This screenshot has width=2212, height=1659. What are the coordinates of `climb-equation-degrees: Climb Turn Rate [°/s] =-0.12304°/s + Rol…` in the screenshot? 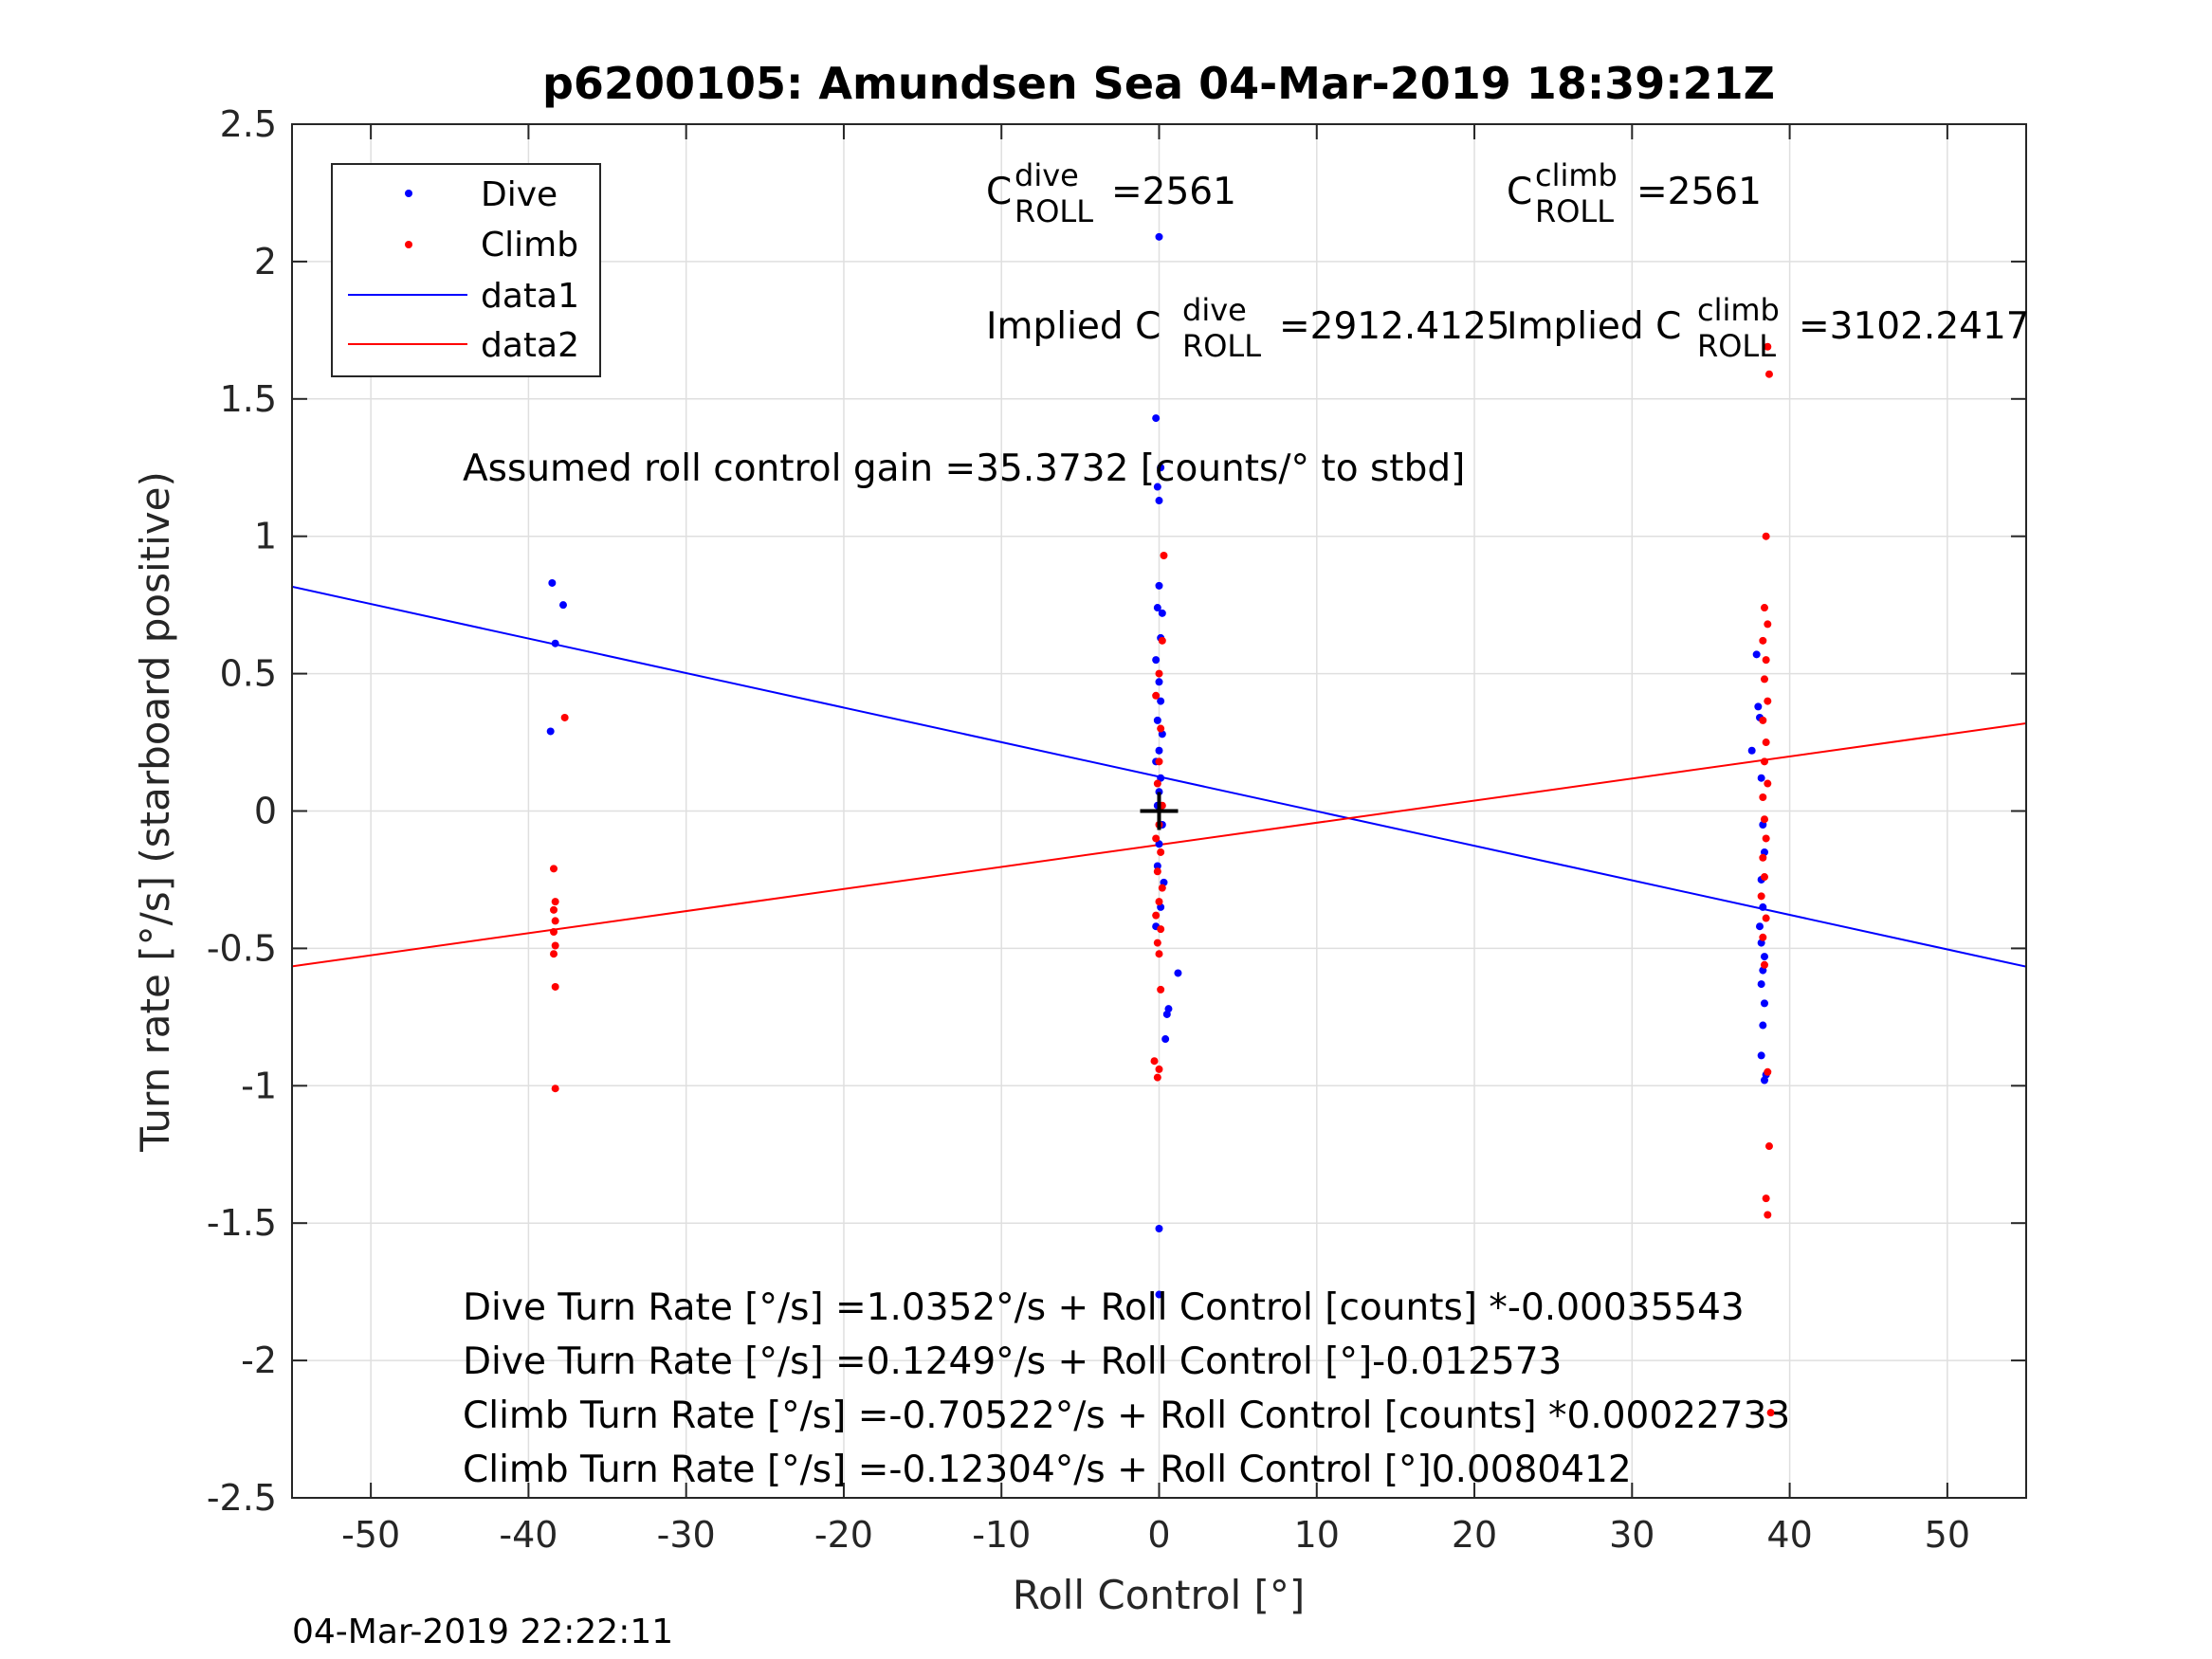 It's located at (1047, 1470).